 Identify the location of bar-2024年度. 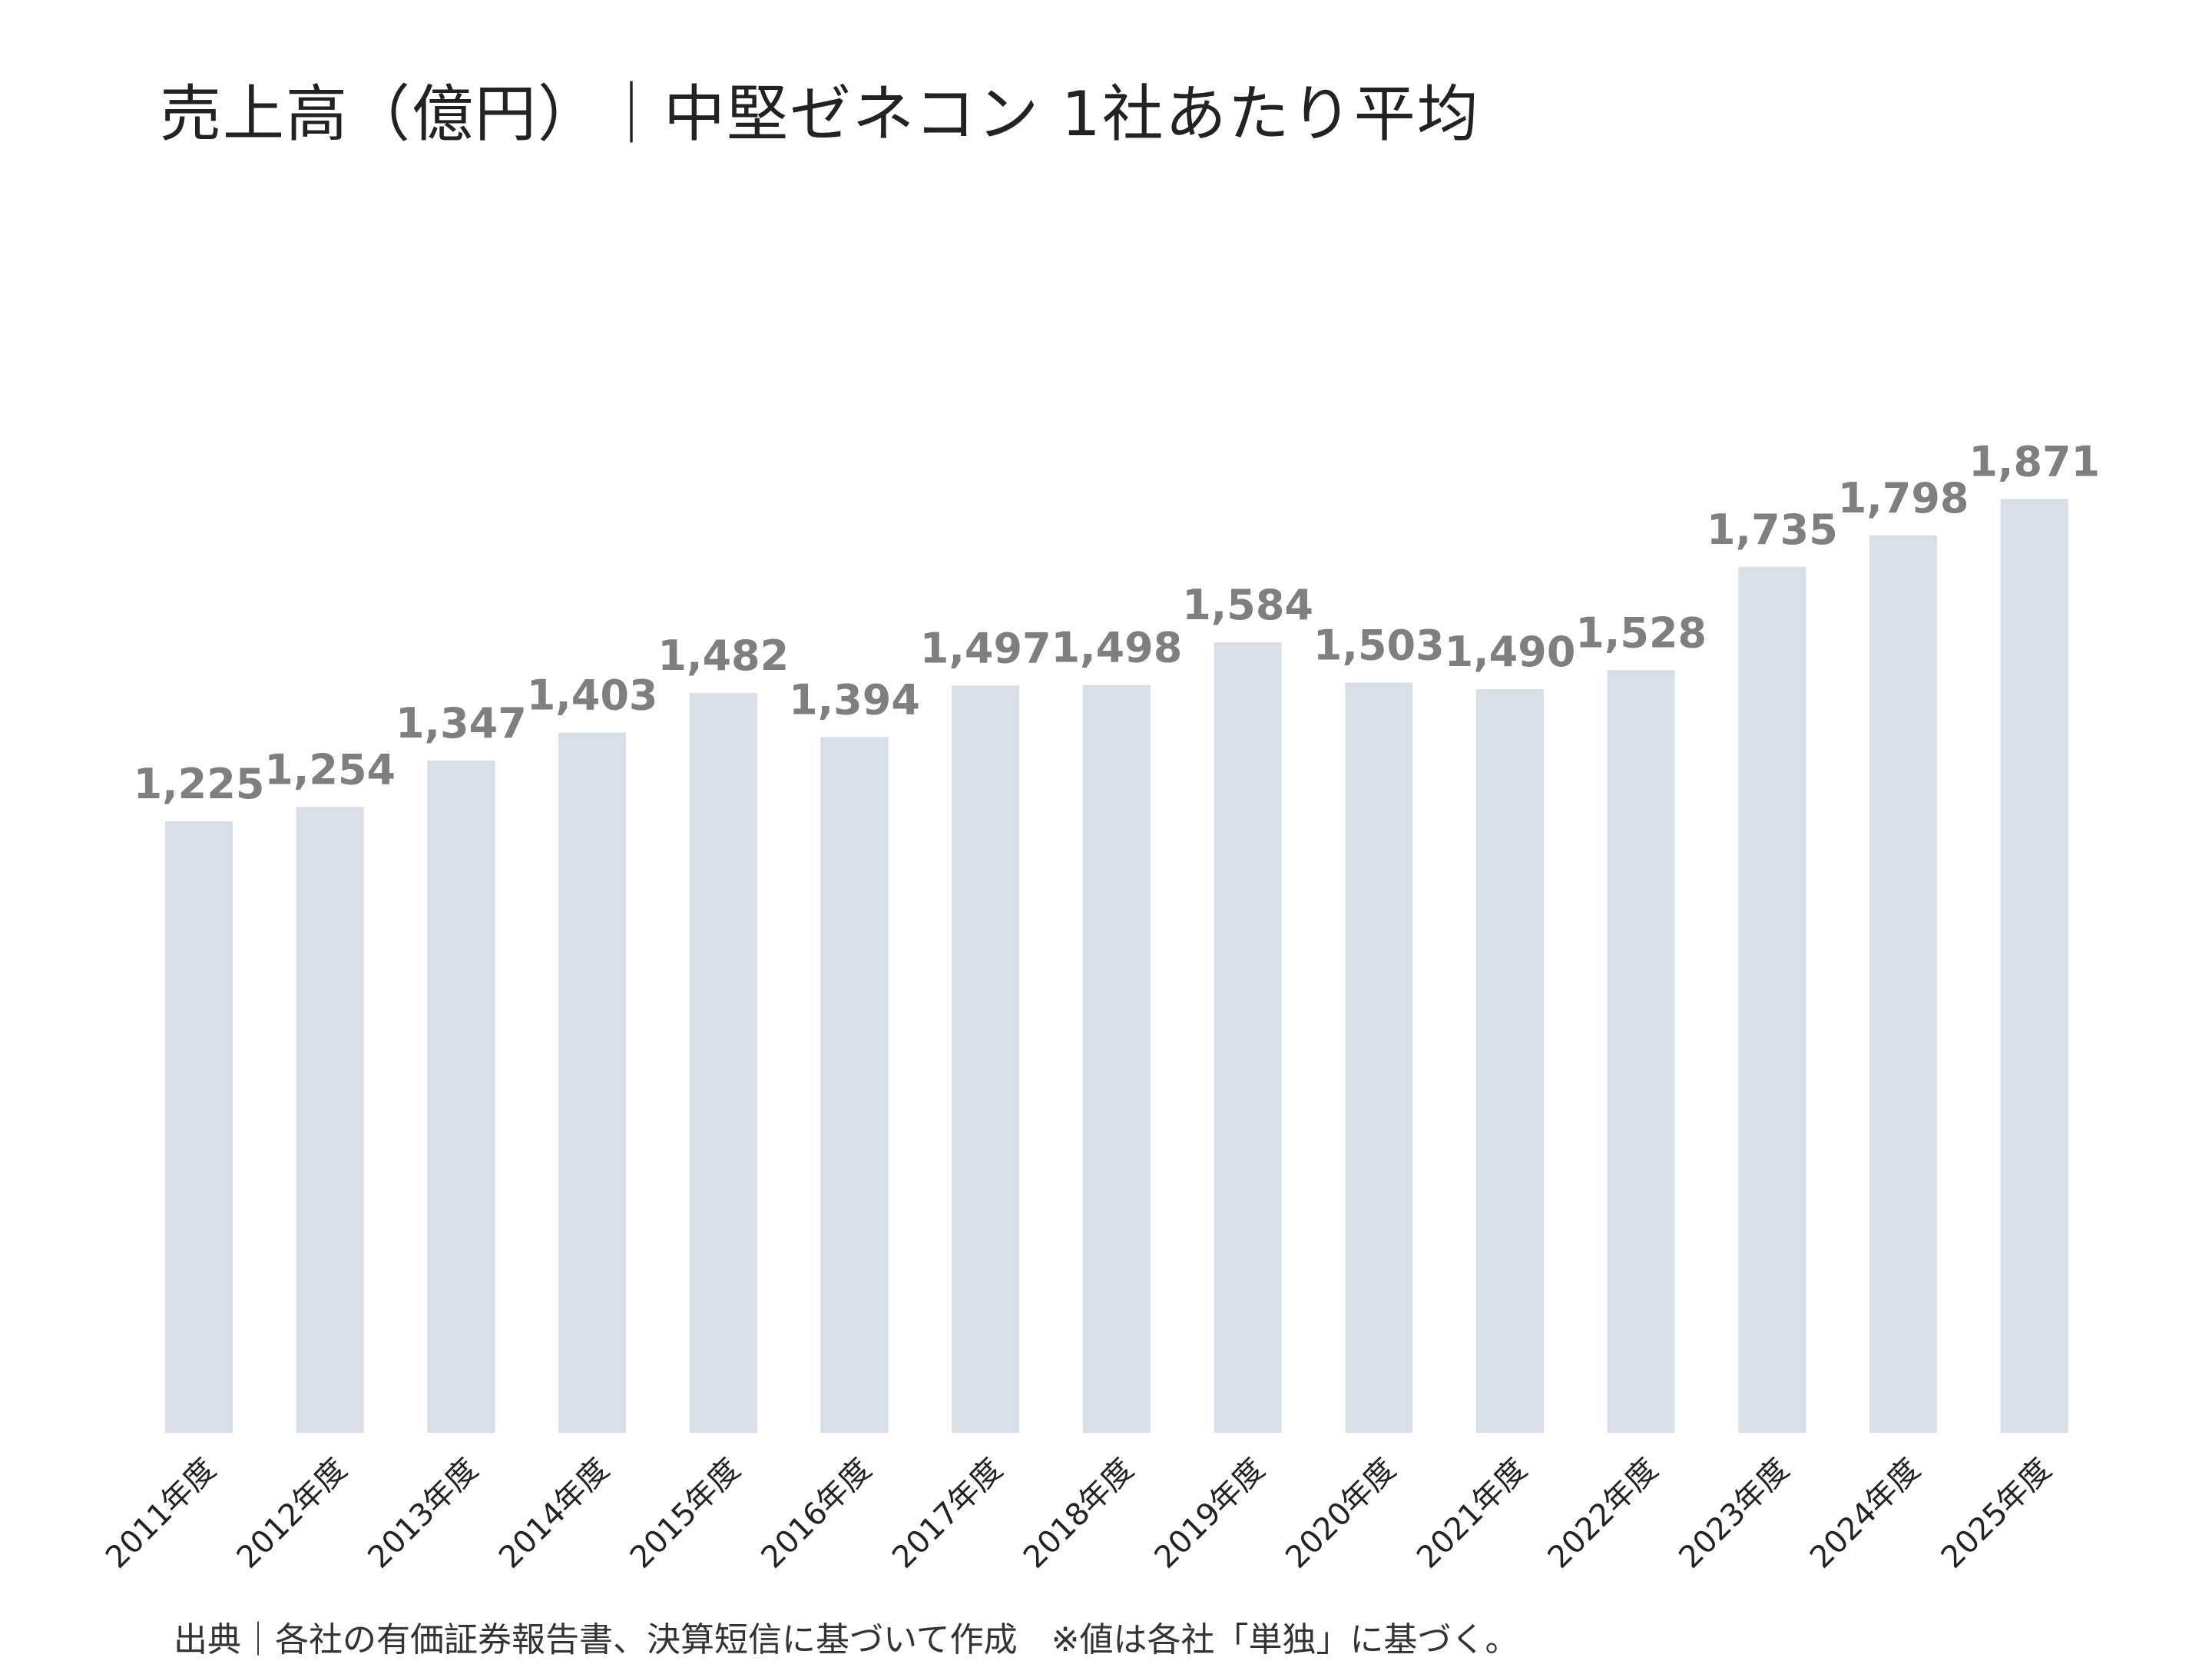
(1903, 984).